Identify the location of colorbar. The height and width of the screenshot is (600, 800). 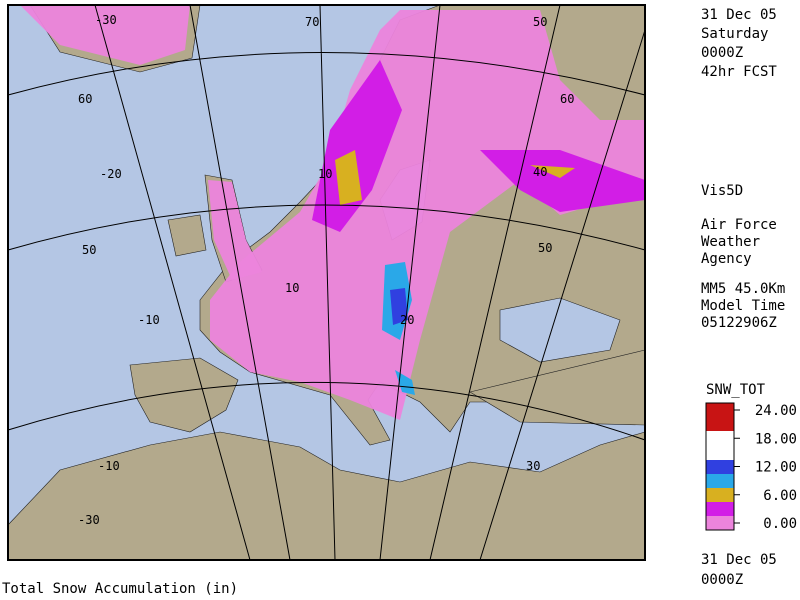
(720, 466).